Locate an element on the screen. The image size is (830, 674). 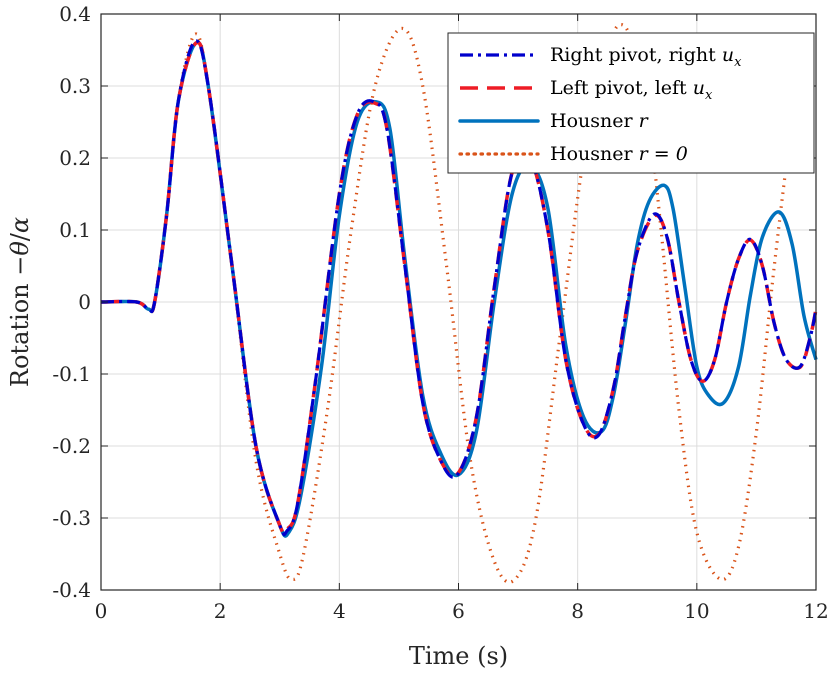
y-tick-label: 0.1 is located at coordinates (75, 230).